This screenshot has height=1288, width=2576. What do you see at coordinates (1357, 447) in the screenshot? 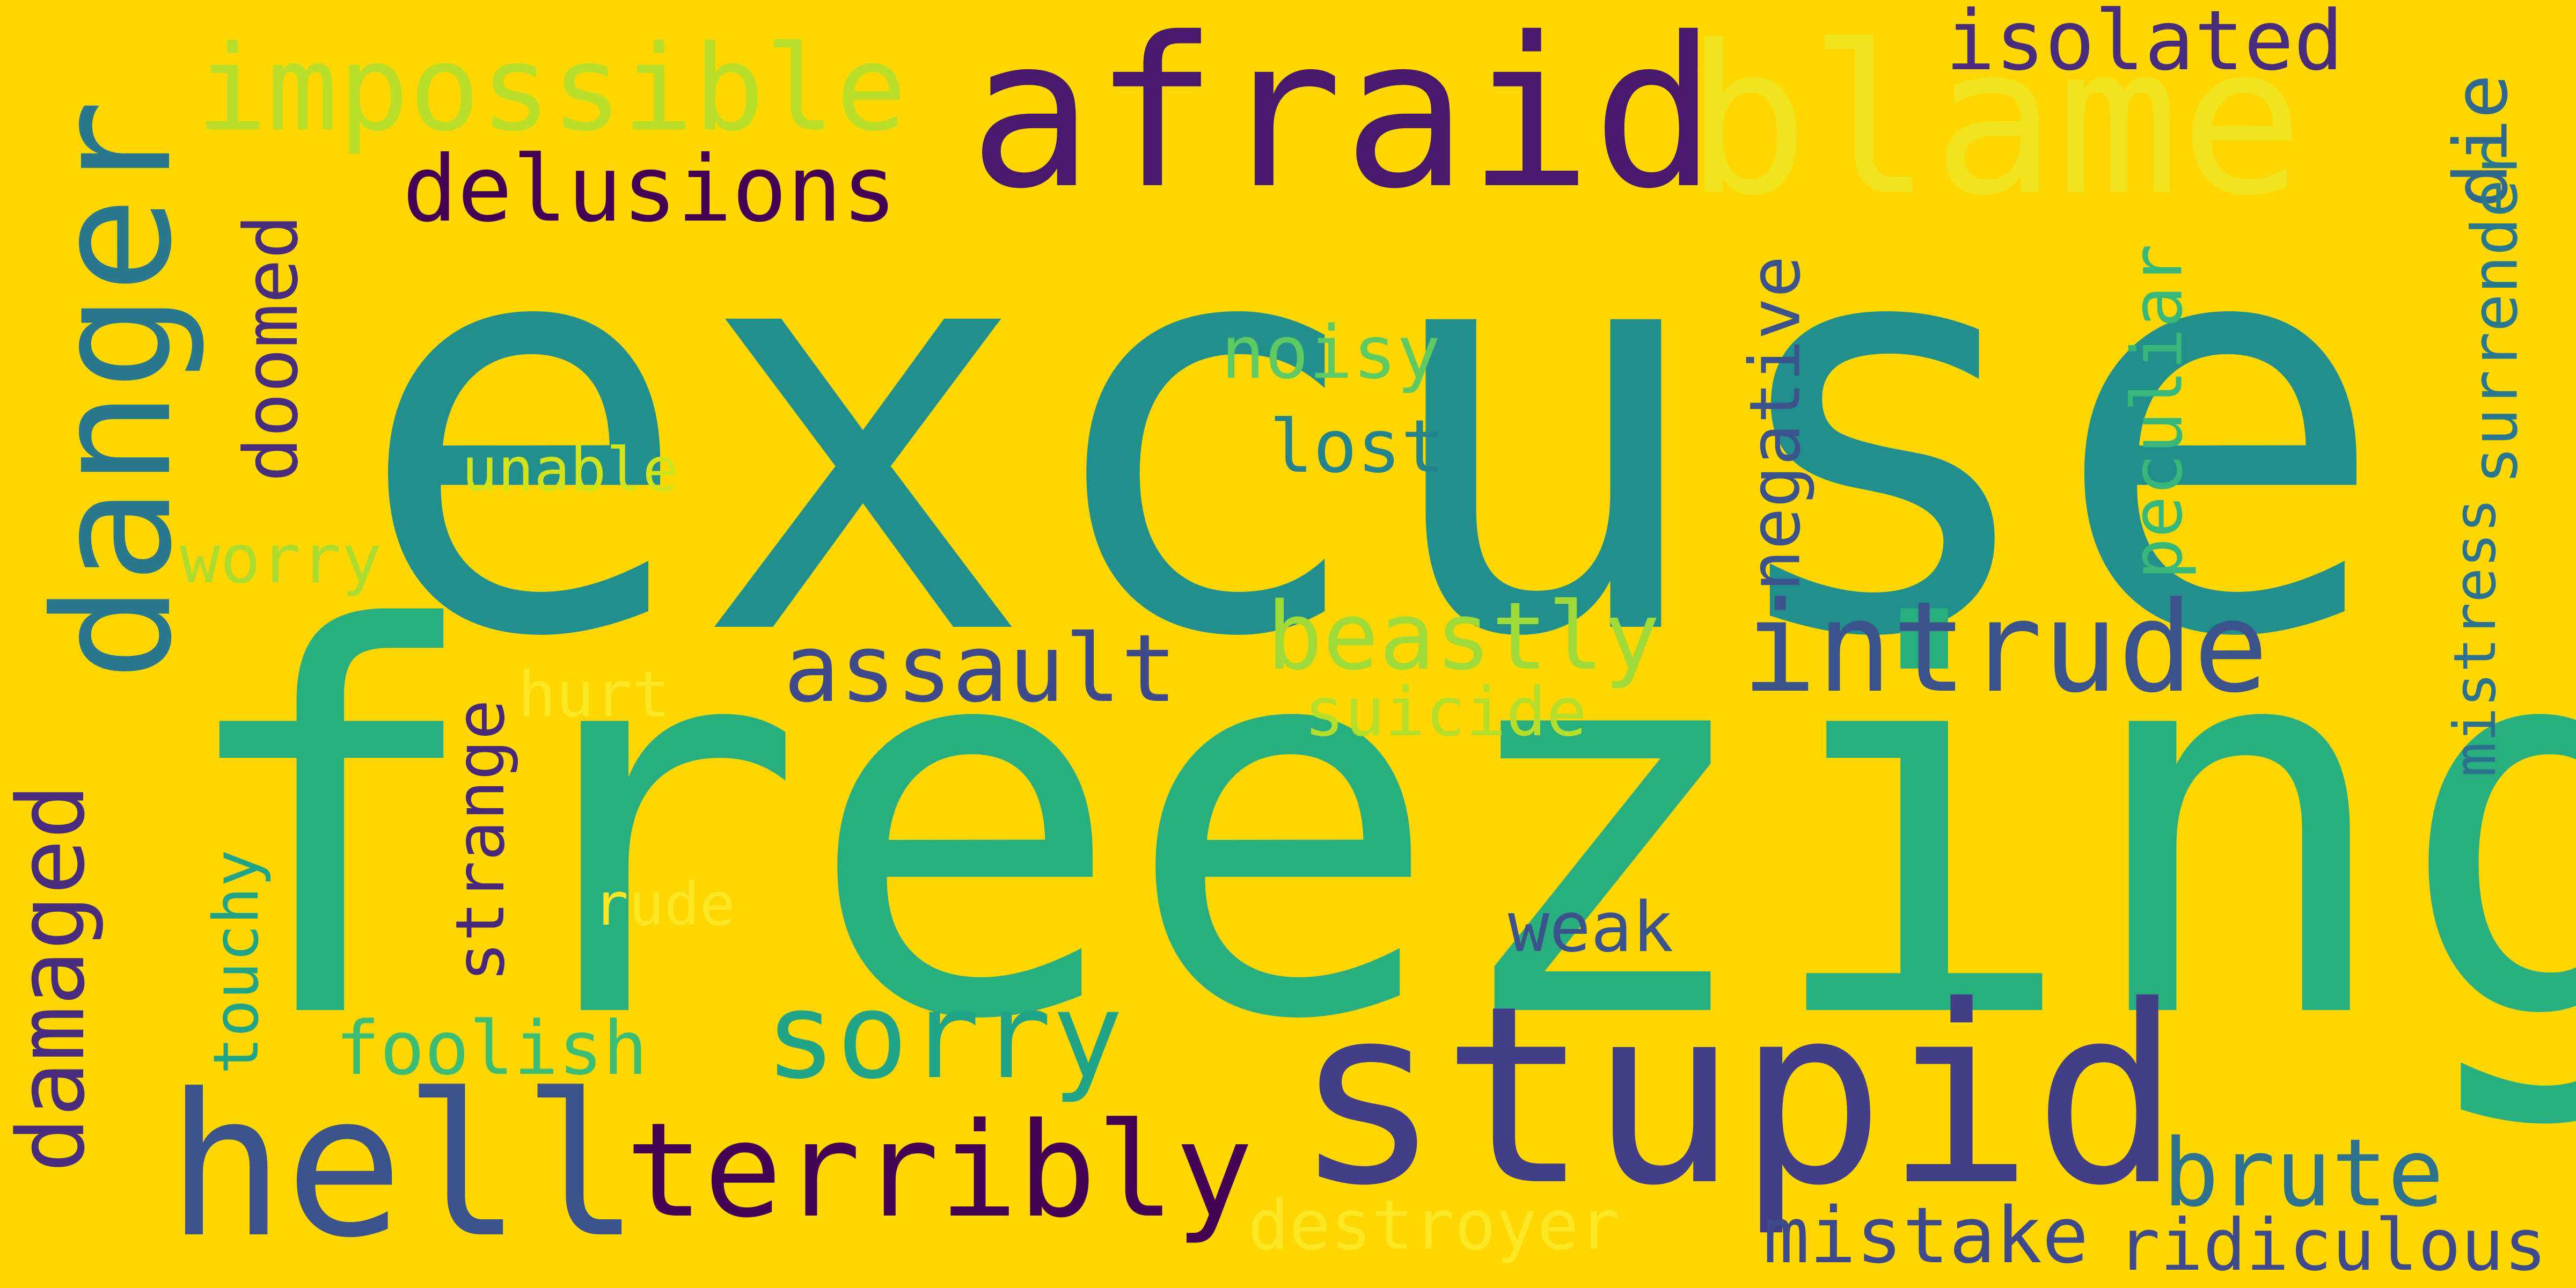
I see `word-lost: lost` at bounding box center [1357, 447].